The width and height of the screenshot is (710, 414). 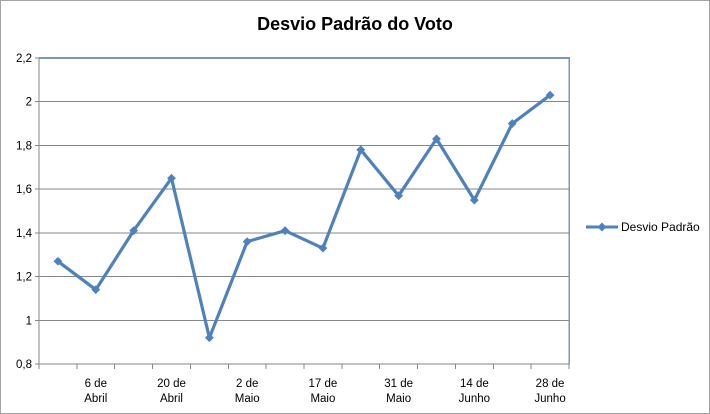 What do you see at coordinates (29, 321) in the screenshot?
I see `y-axis-label: 1` at bounding box center [29, 321].